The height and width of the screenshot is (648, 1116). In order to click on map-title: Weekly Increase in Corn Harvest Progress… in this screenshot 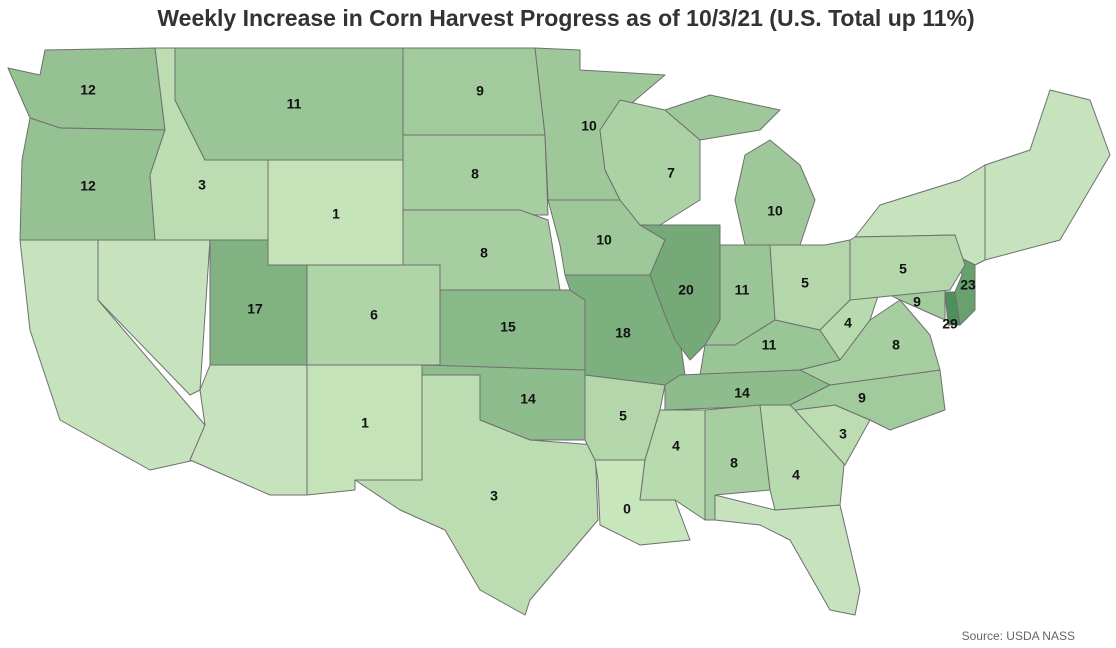, I will do `click(565, 18)`.